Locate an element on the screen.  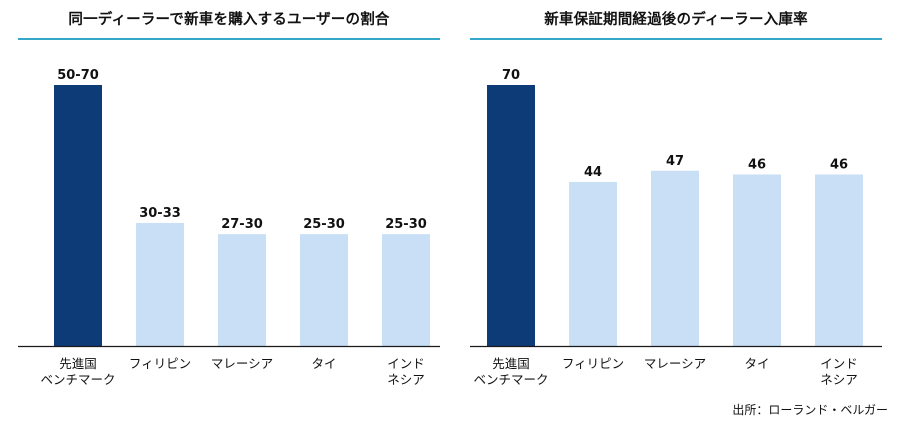
chart-title: 新車保証期間経過後のディーラー入庫率 is located at coordinates (676, 20).